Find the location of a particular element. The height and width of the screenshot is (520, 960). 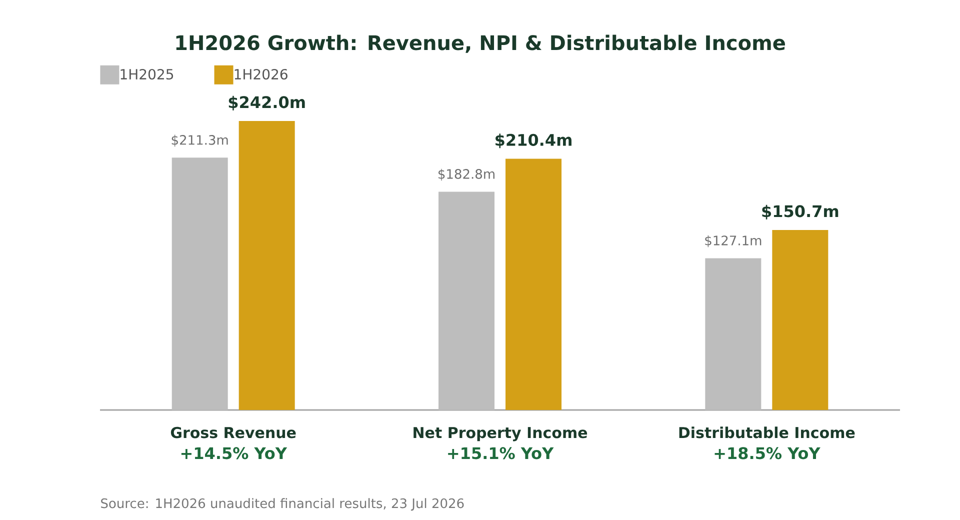

data-label: $210.4m is located at coordinates (534, 141).